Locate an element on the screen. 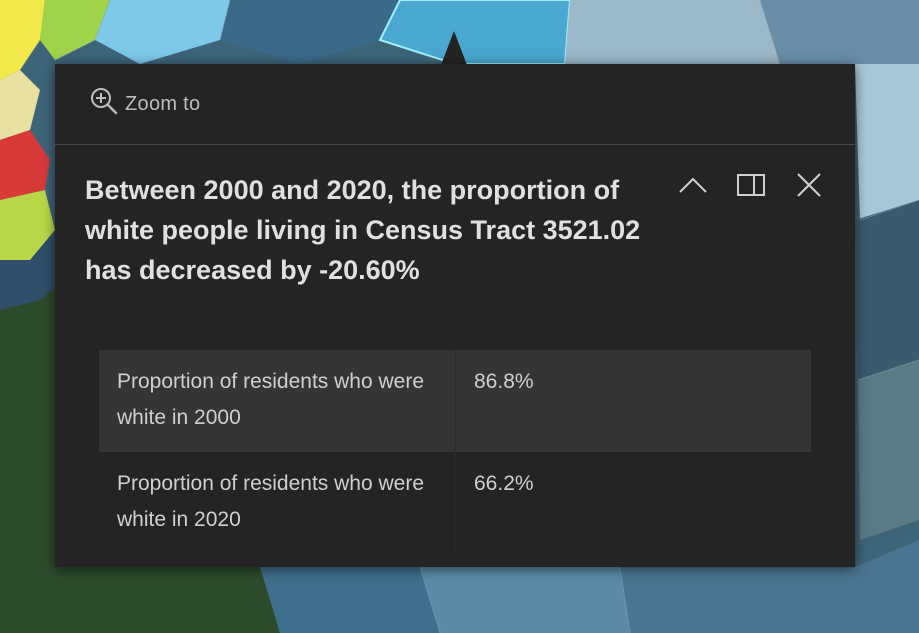 The height and width of the screenshot is (633, 919). popup-pointer is located at coordinates (454, 48).